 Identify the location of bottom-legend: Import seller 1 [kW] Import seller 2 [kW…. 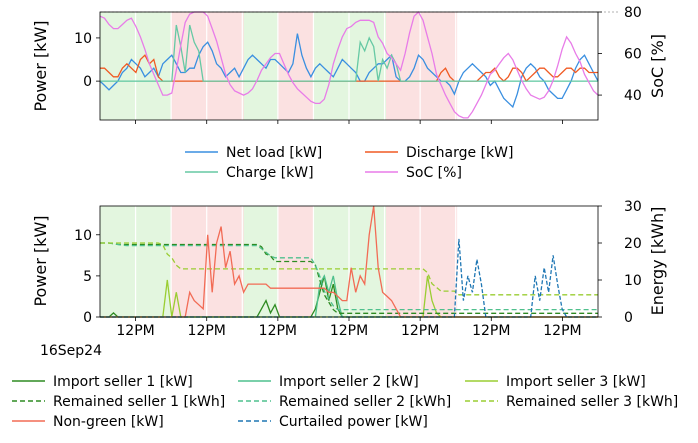
(345, 402).